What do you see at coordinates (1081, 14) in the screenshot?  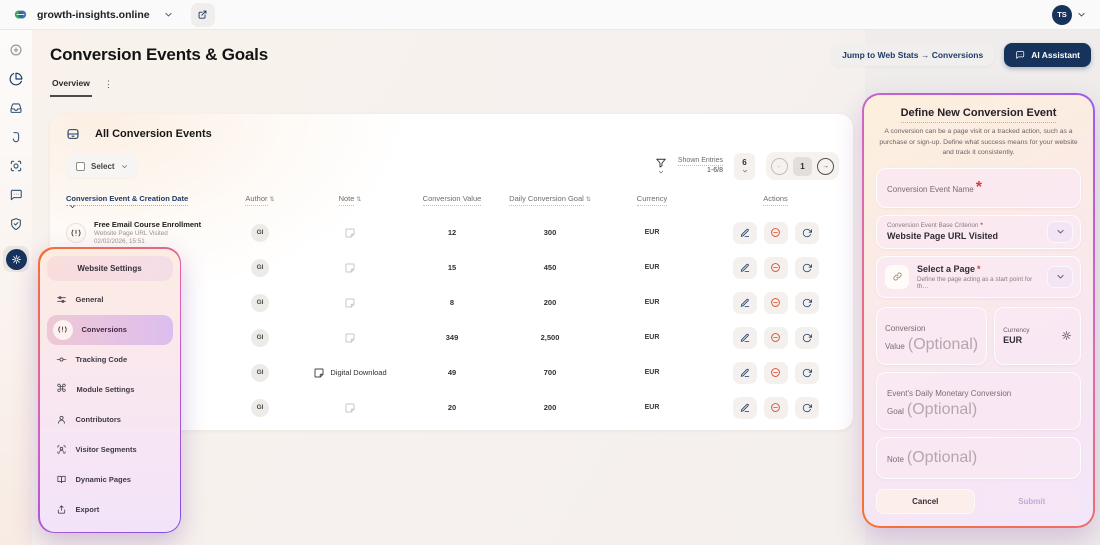 I see `user-menu-chevron-down-icon` at bounding box center [1081, 14].